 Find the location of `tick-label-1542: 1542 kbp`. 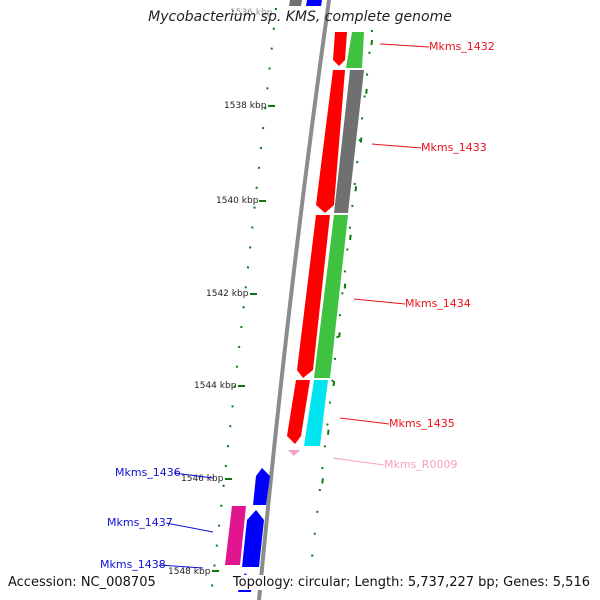

tick-label-1542: 1542 kbp is located at coordinates (227, 294).